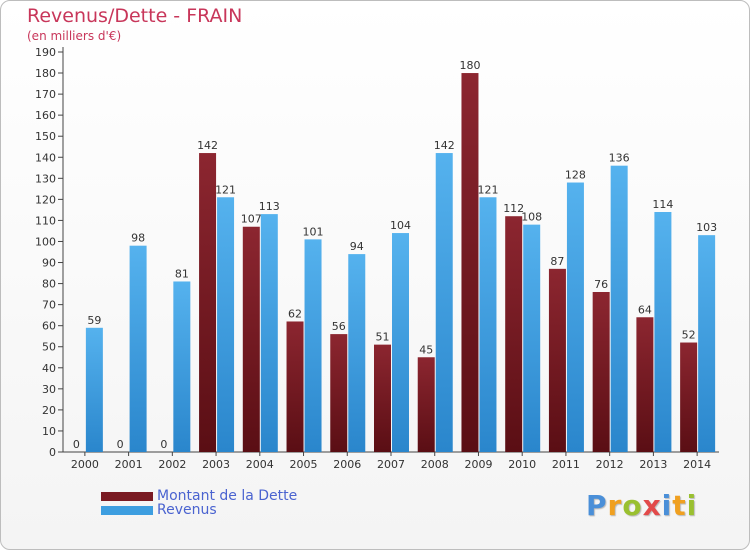 Image resolution: width=750 pixels, height=550 pixels. Describe the element at coordinates (645, 309) in the screenshot. I see `data-label-debt: 64` at that location.